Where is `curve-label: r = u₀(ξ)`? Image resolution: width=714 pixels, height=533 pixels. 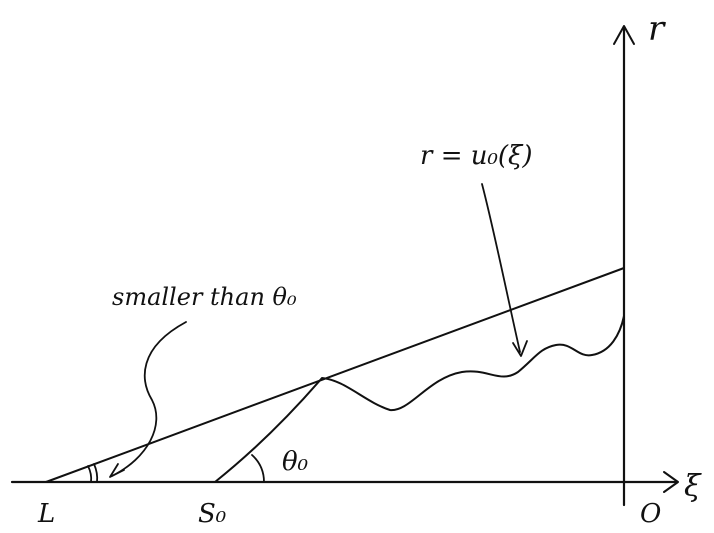
curve-label: r = u₀(ξ) is located at coordinates (476, 156).